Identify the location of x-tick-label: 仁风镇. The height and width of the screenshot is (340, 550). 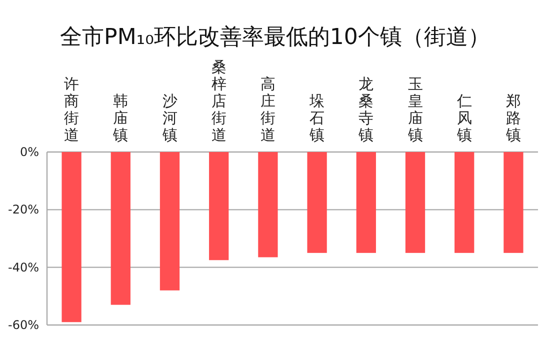
(464, 118).